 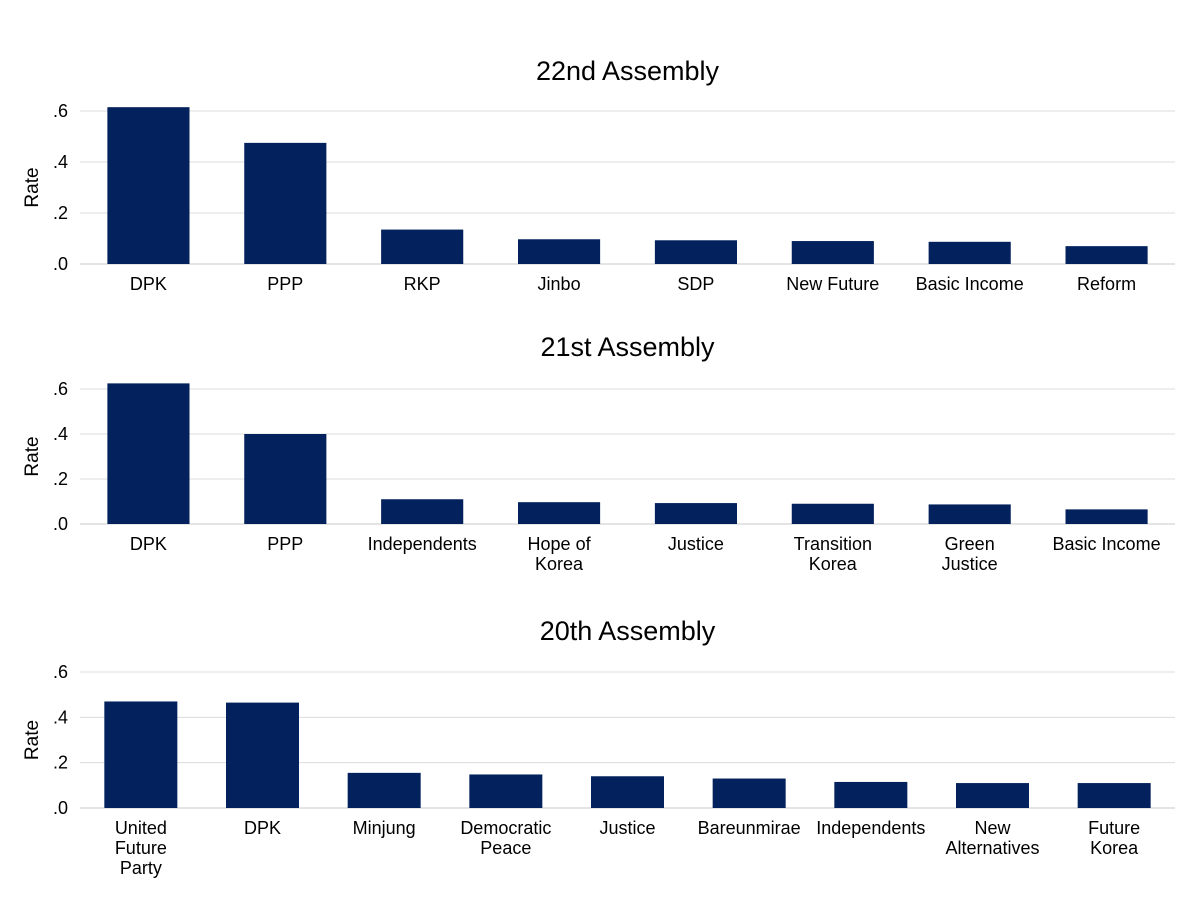 What do you see at coordinates (992, 838) in the screenshot?
I see `x-tick-label: New Alternatives` at bounding box center [992, 838].